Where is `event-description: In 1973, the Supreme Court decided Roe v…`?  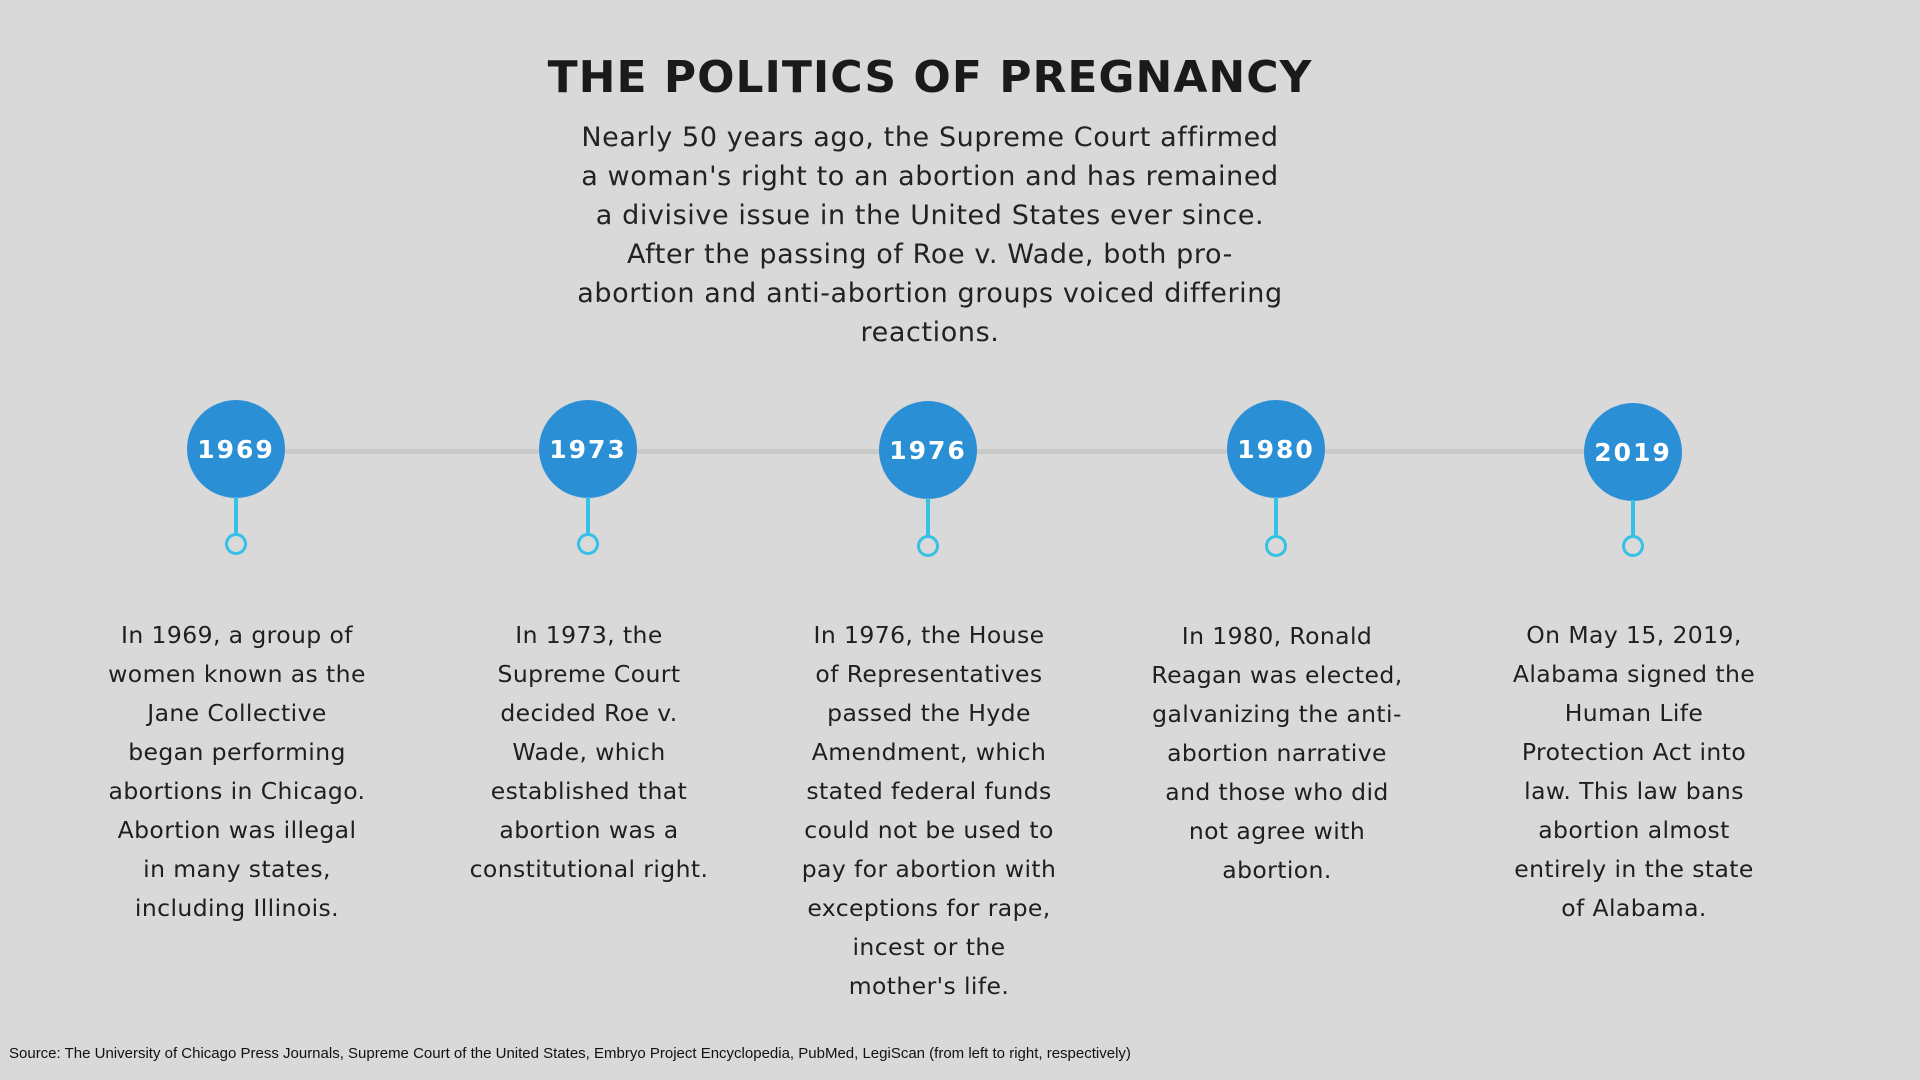
event-description: In 1973, the Supreme Court decided Roe v… is located at coordinates (589, 752).